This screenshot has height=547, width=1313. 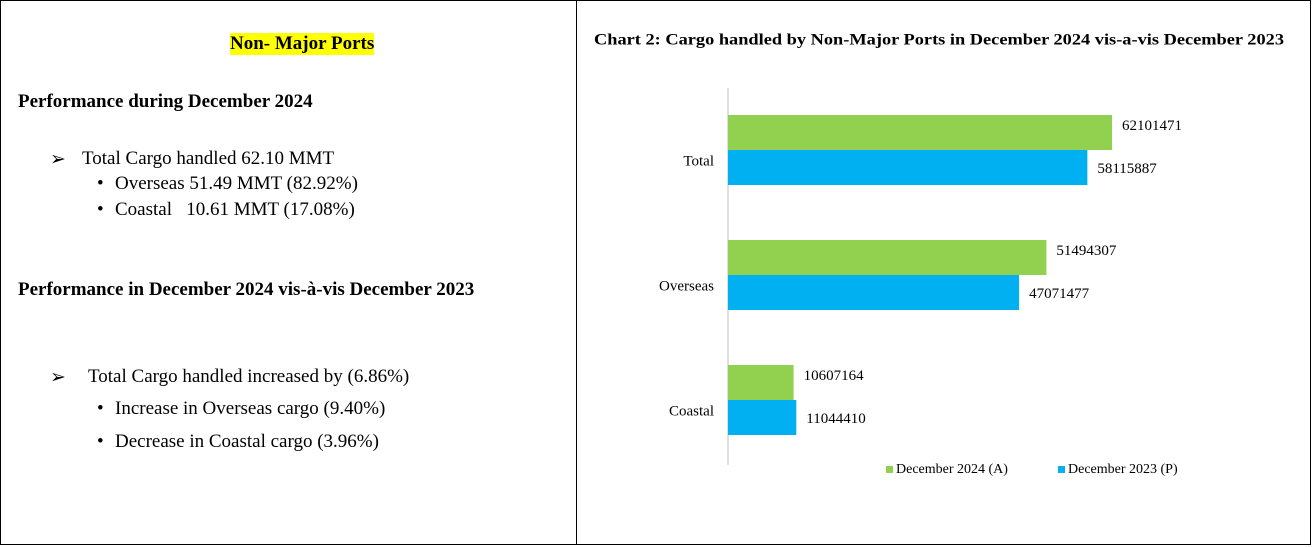 What do you see at coordinates (1127, 169) in the screenshot?
I see `data-label: 58115887` at bounding box center [1127, 169].